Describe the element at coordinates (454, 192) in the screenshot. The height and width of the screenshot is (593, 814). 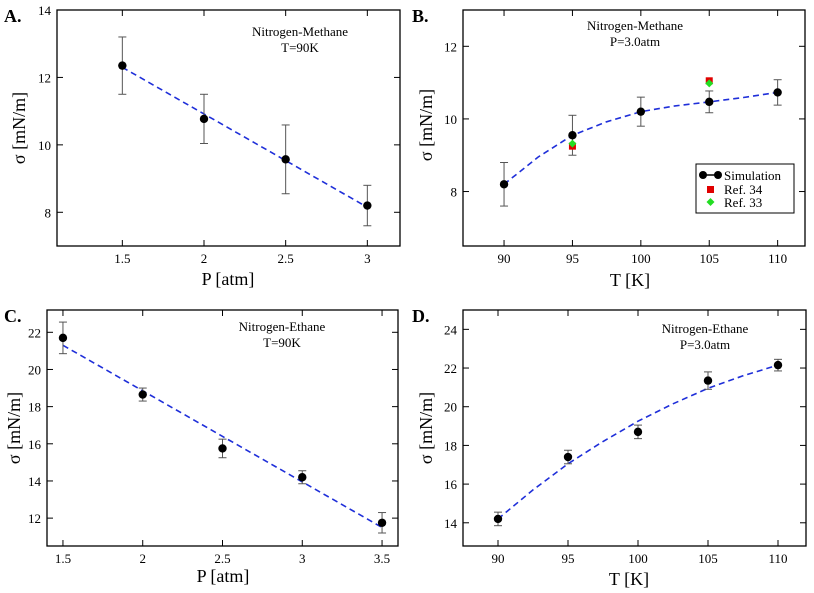
I see `panel-b-ytick-label: 8` at that location.